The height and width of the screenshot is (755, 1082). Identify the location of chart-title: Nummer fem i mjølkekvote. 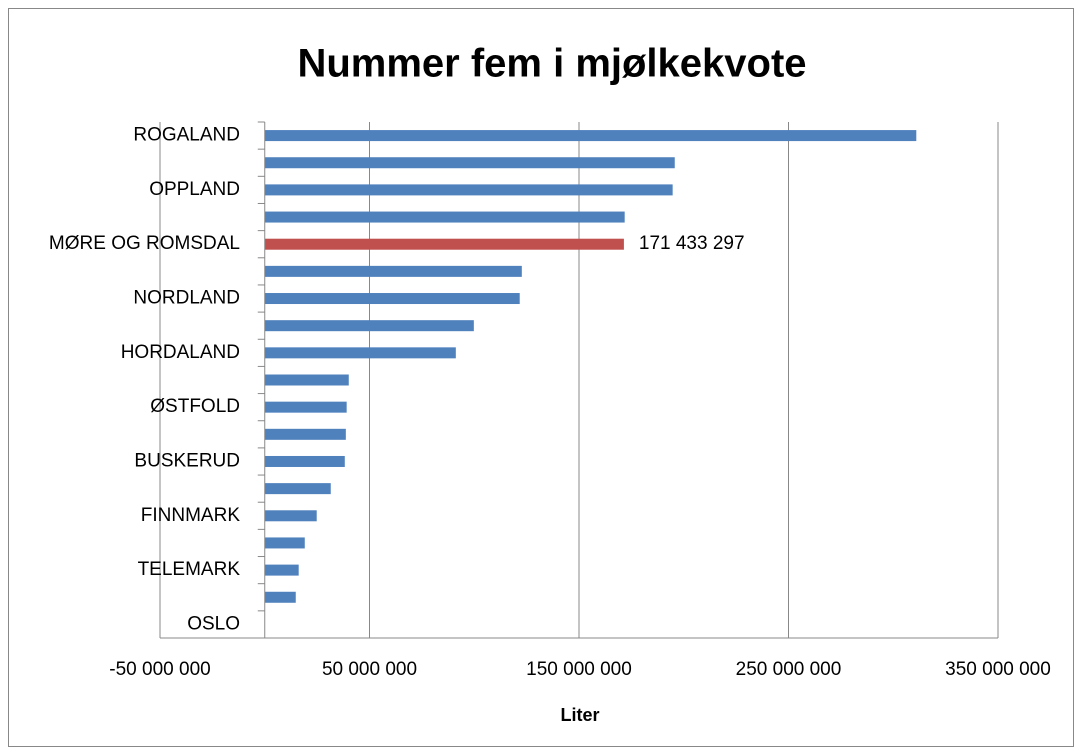
(551, 64).